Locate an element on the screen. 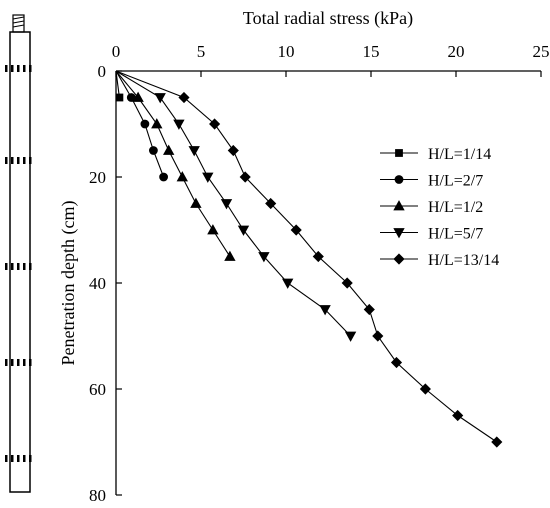 This screenshot has width=550, height=508. x-tick-label: 25 is located at coordinates (541, 51).